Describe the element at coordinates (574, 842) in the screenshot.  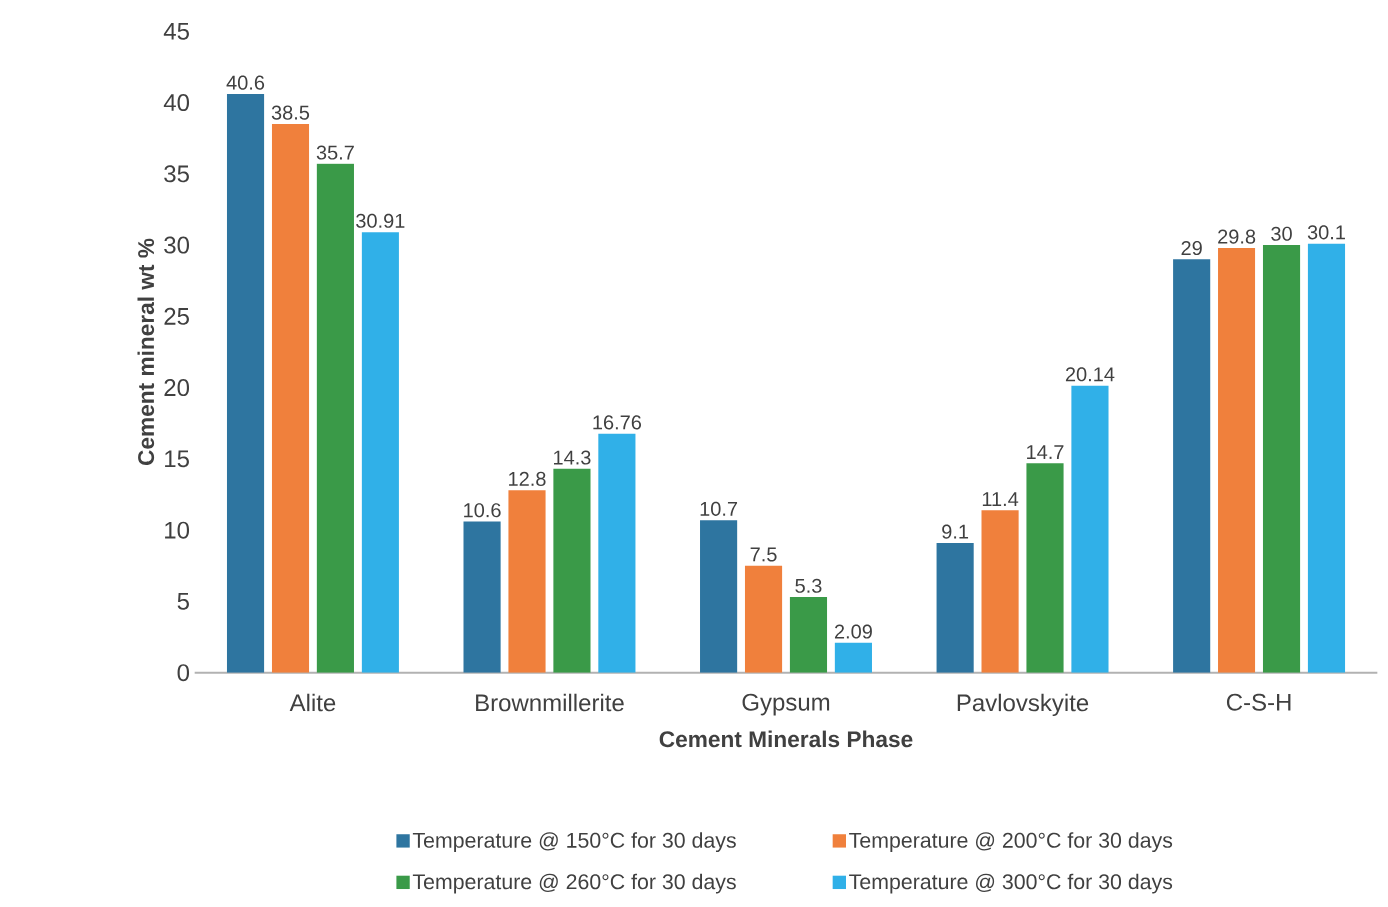
I see `legend-label: Temperature @ 150°C for 30 days` at that location.